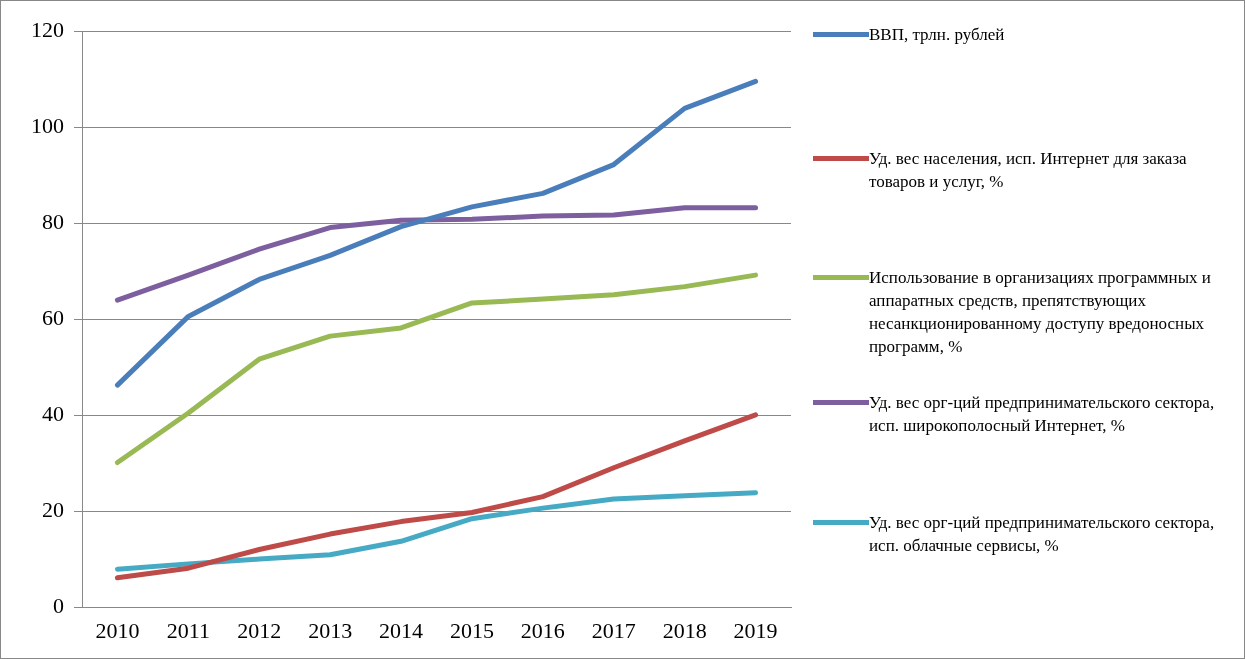 This screenshot has width=1245, height=659. Describe the element at coordinates (401, 630) in the screenshot. I see `x-tick-label: 2014` at that location.